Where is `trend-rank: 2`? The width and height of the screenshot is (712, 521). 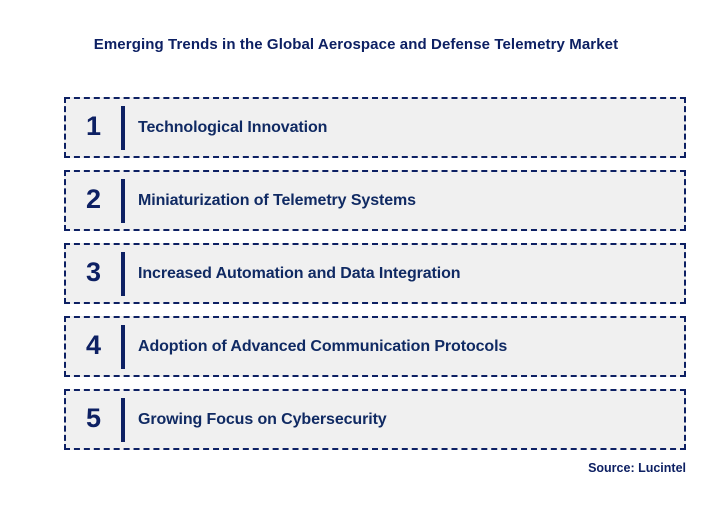
trend-rank: 2 is located at coordinates (93, 199).